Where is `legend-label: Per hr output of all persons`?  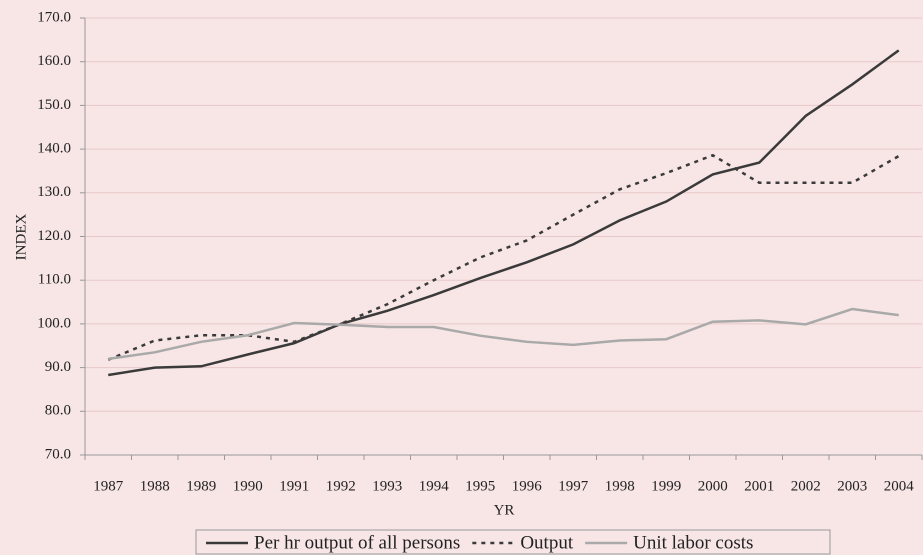
legend-label: Per hr output of all persons is located at coordinates (357, 542).